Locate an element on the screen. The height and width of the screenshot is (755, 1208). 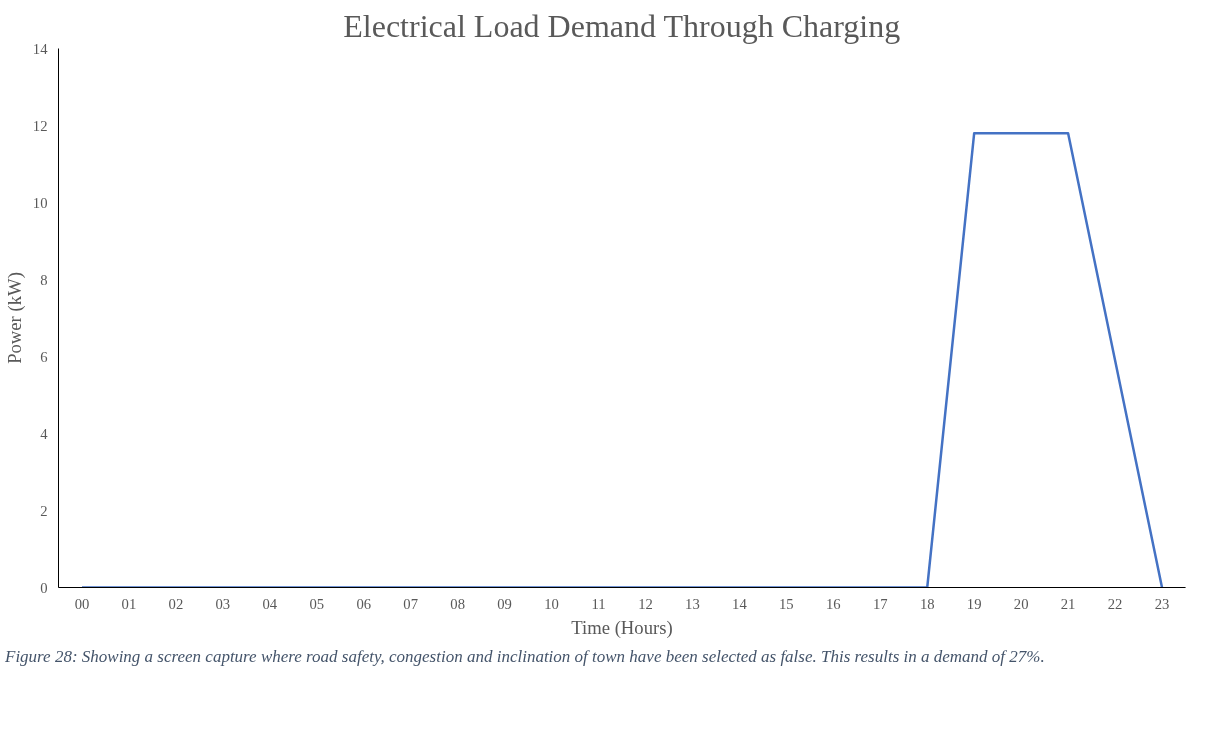
x-tick-label: 19 is located at coordinates (974, 603).